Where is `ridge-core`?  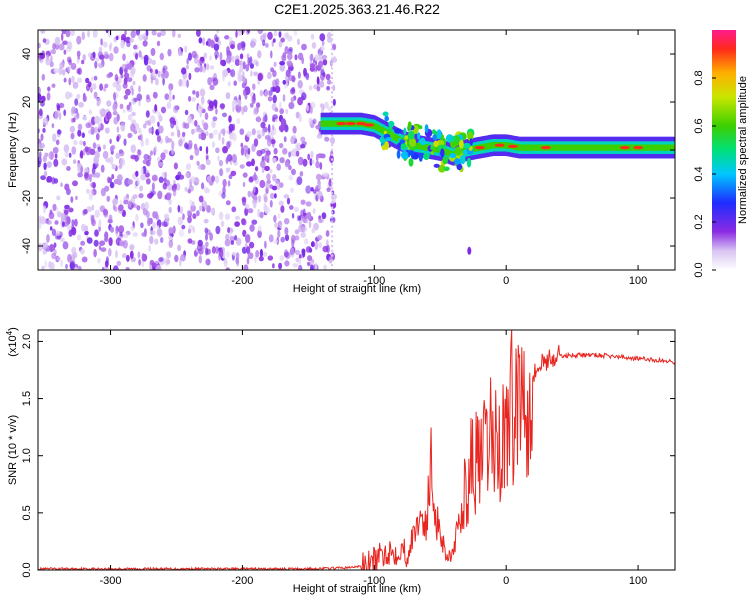 ridge-core is located at coordinates (447, 152).